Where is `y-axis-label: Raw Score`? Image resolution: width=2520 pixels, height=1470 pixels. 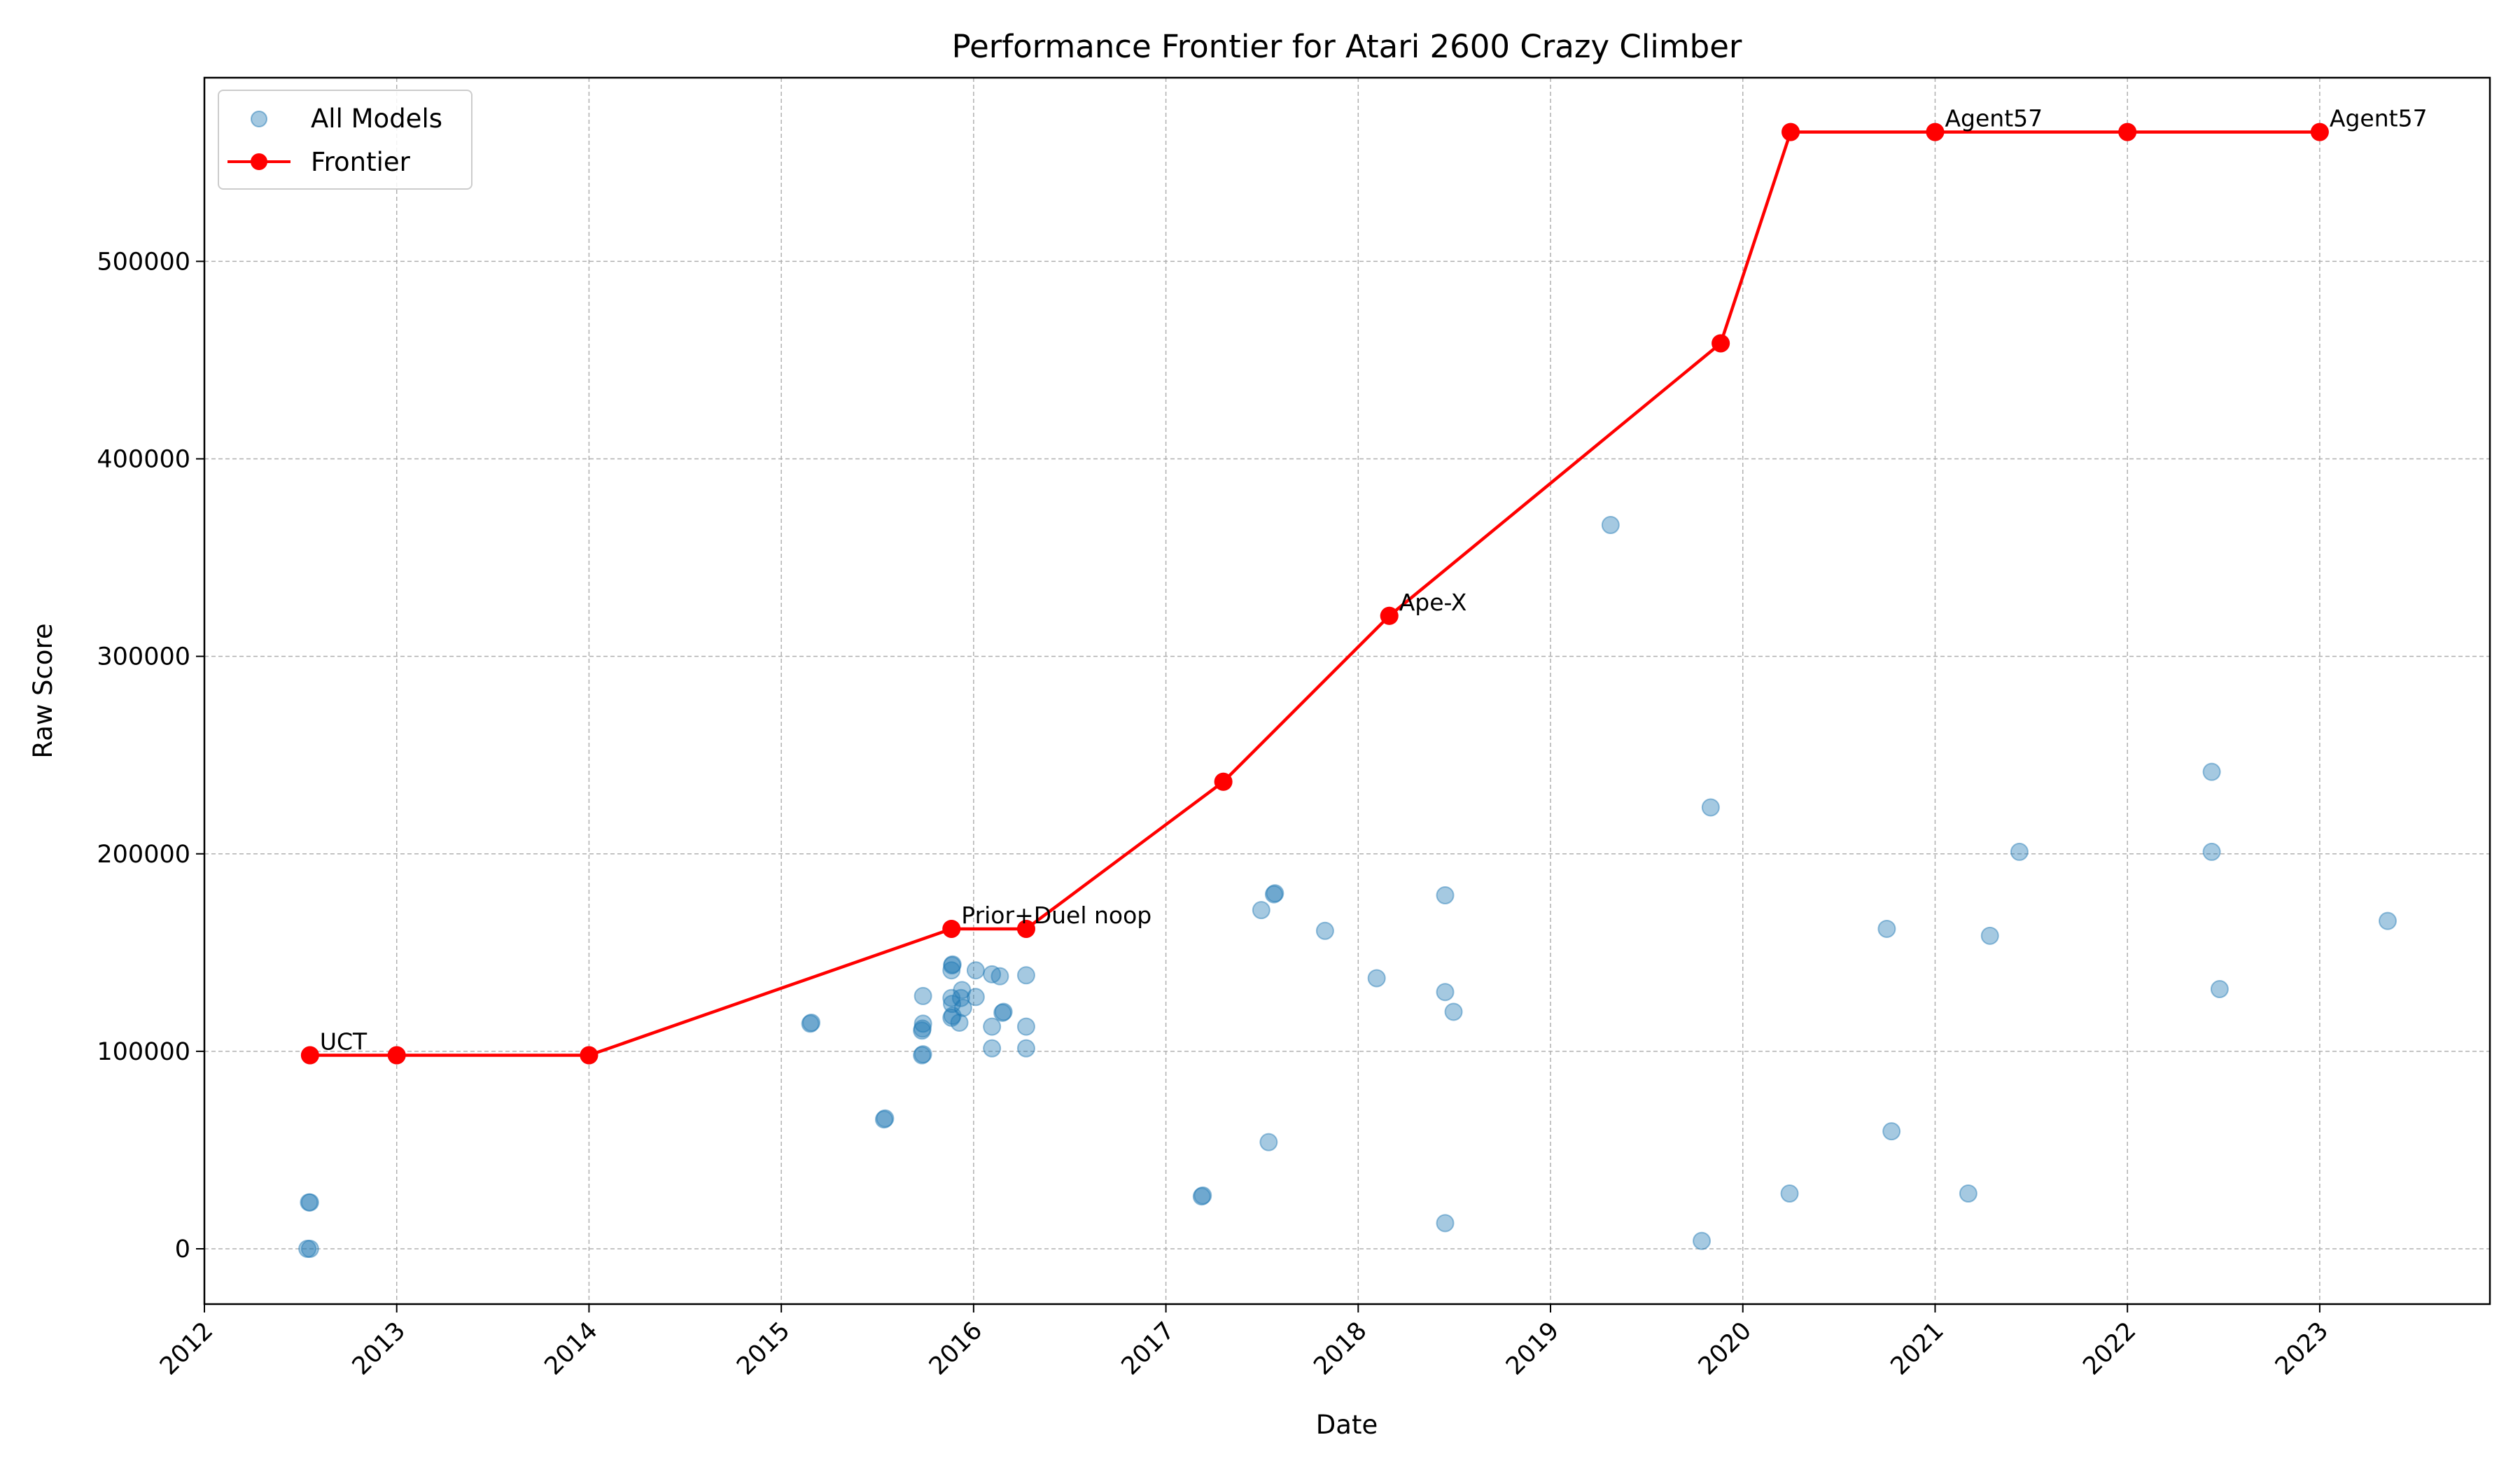
y-axis-label: Raw Score is located at coordinates (43, 690).